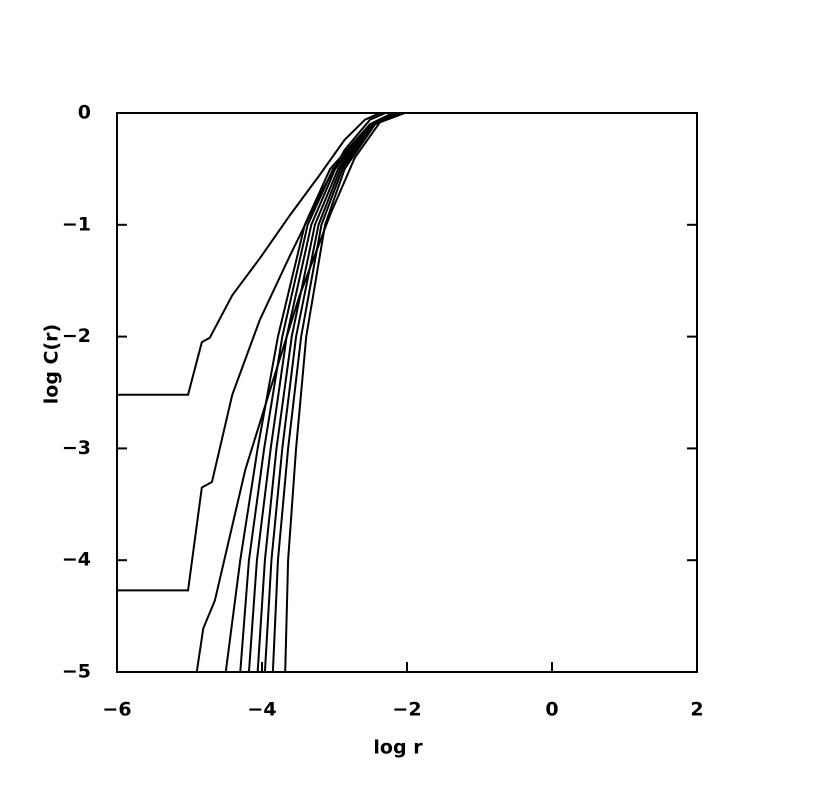  What do you see at coordinates (76, 560) in the screenshot?
I see `y-tick-label: −4` at bounding box center [76, 560].